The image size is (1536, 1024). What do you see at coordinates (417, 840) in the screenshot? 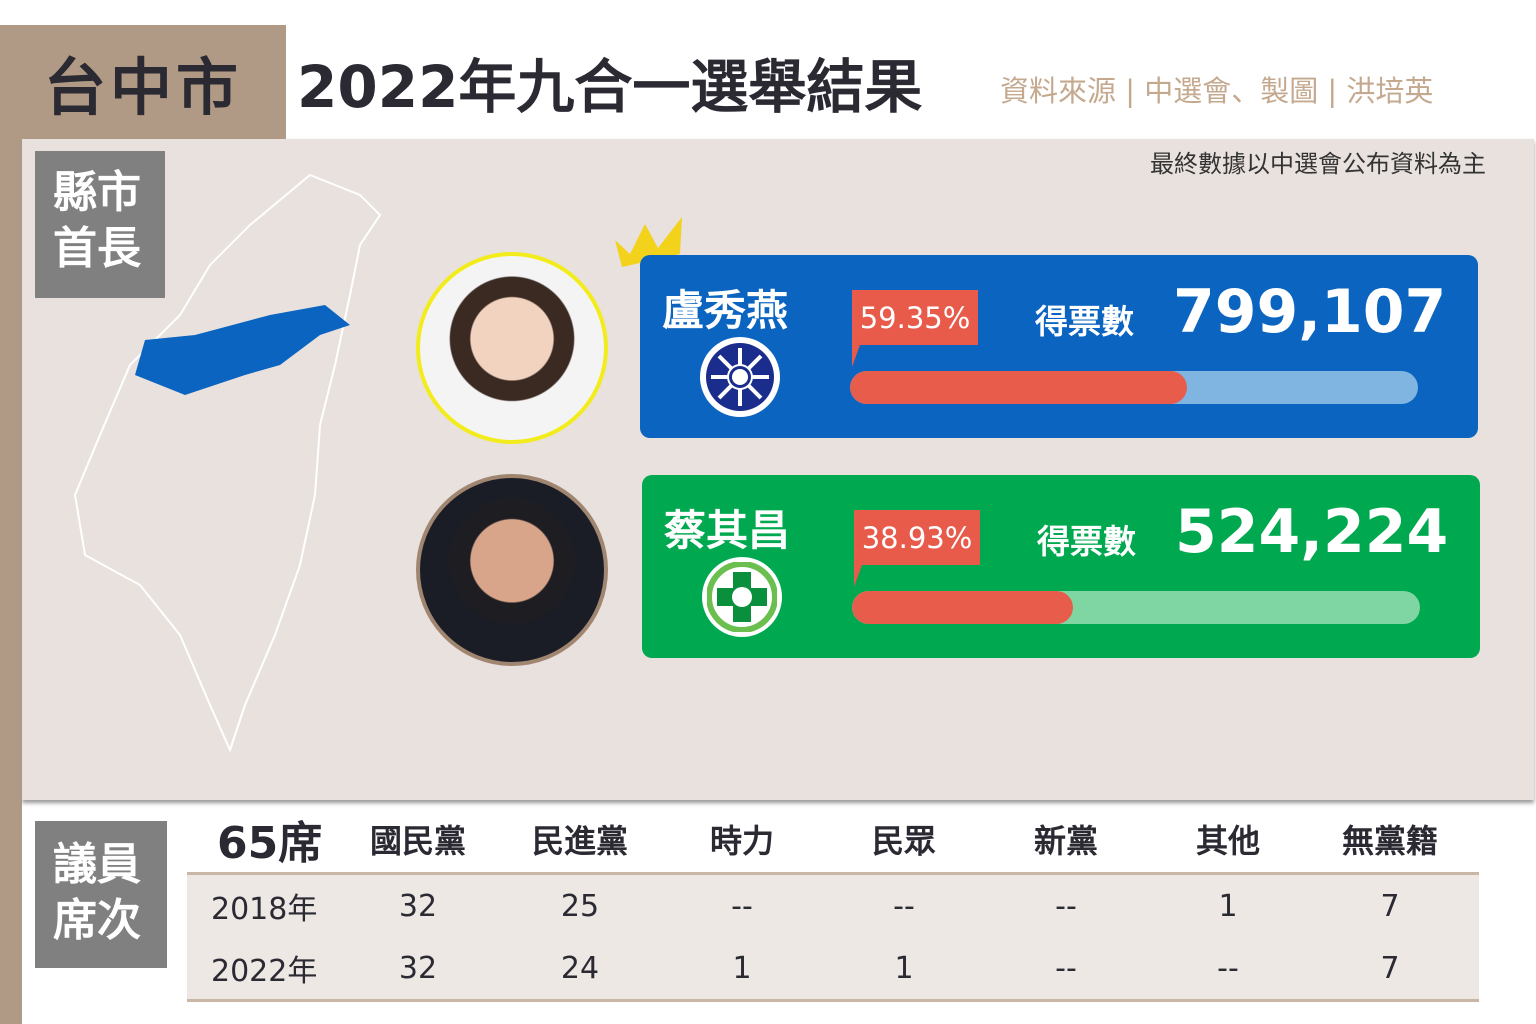
I see `column-header: 國民黨` at bounding box center [417, 840].